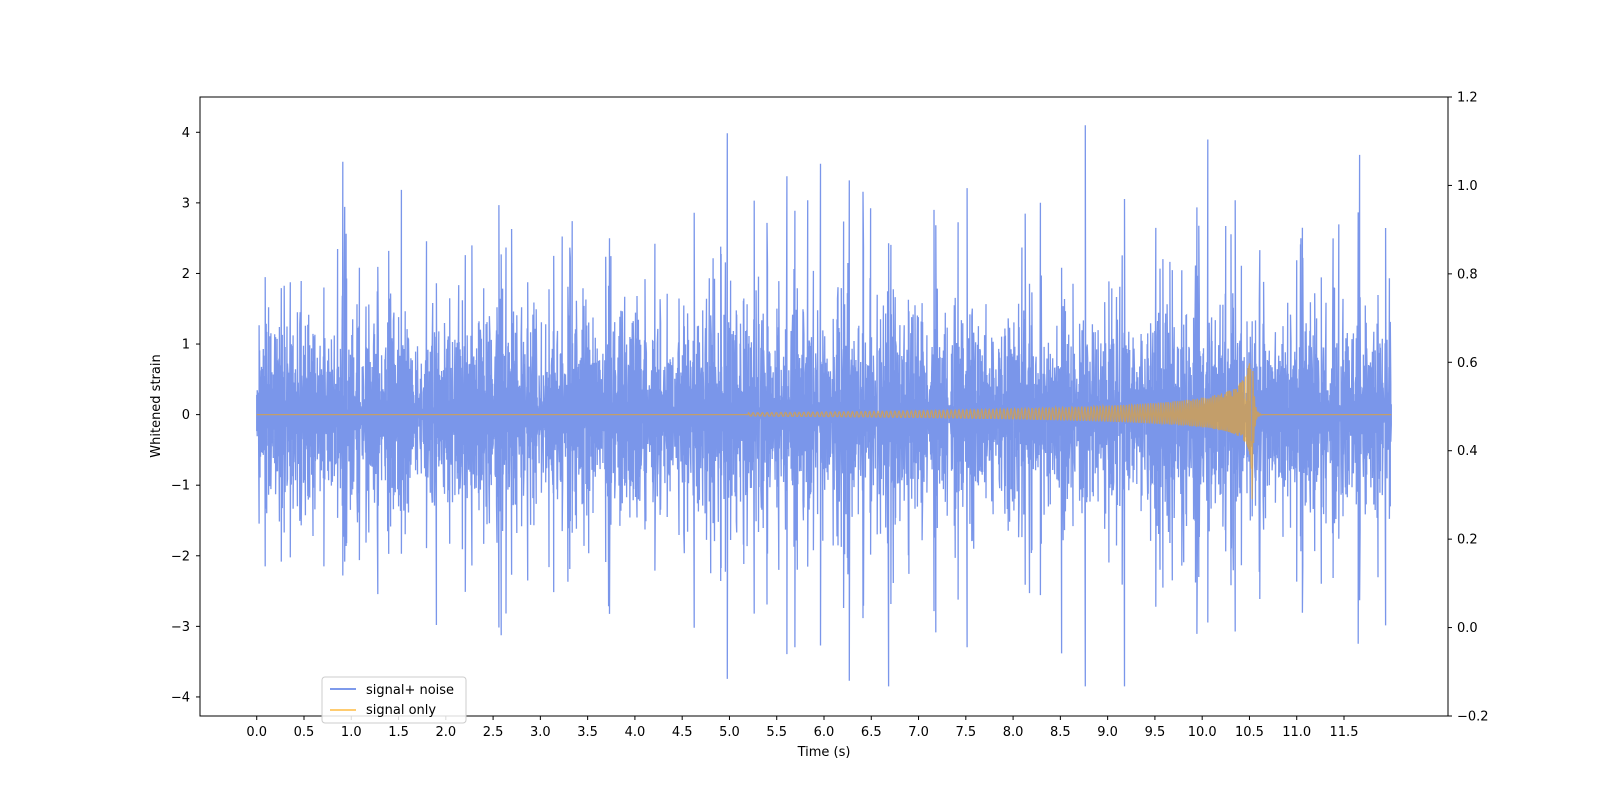  Describe the element at coordinates (1202, 732) in the screenshot. I see `x-tick-label: 10.0` at that location.